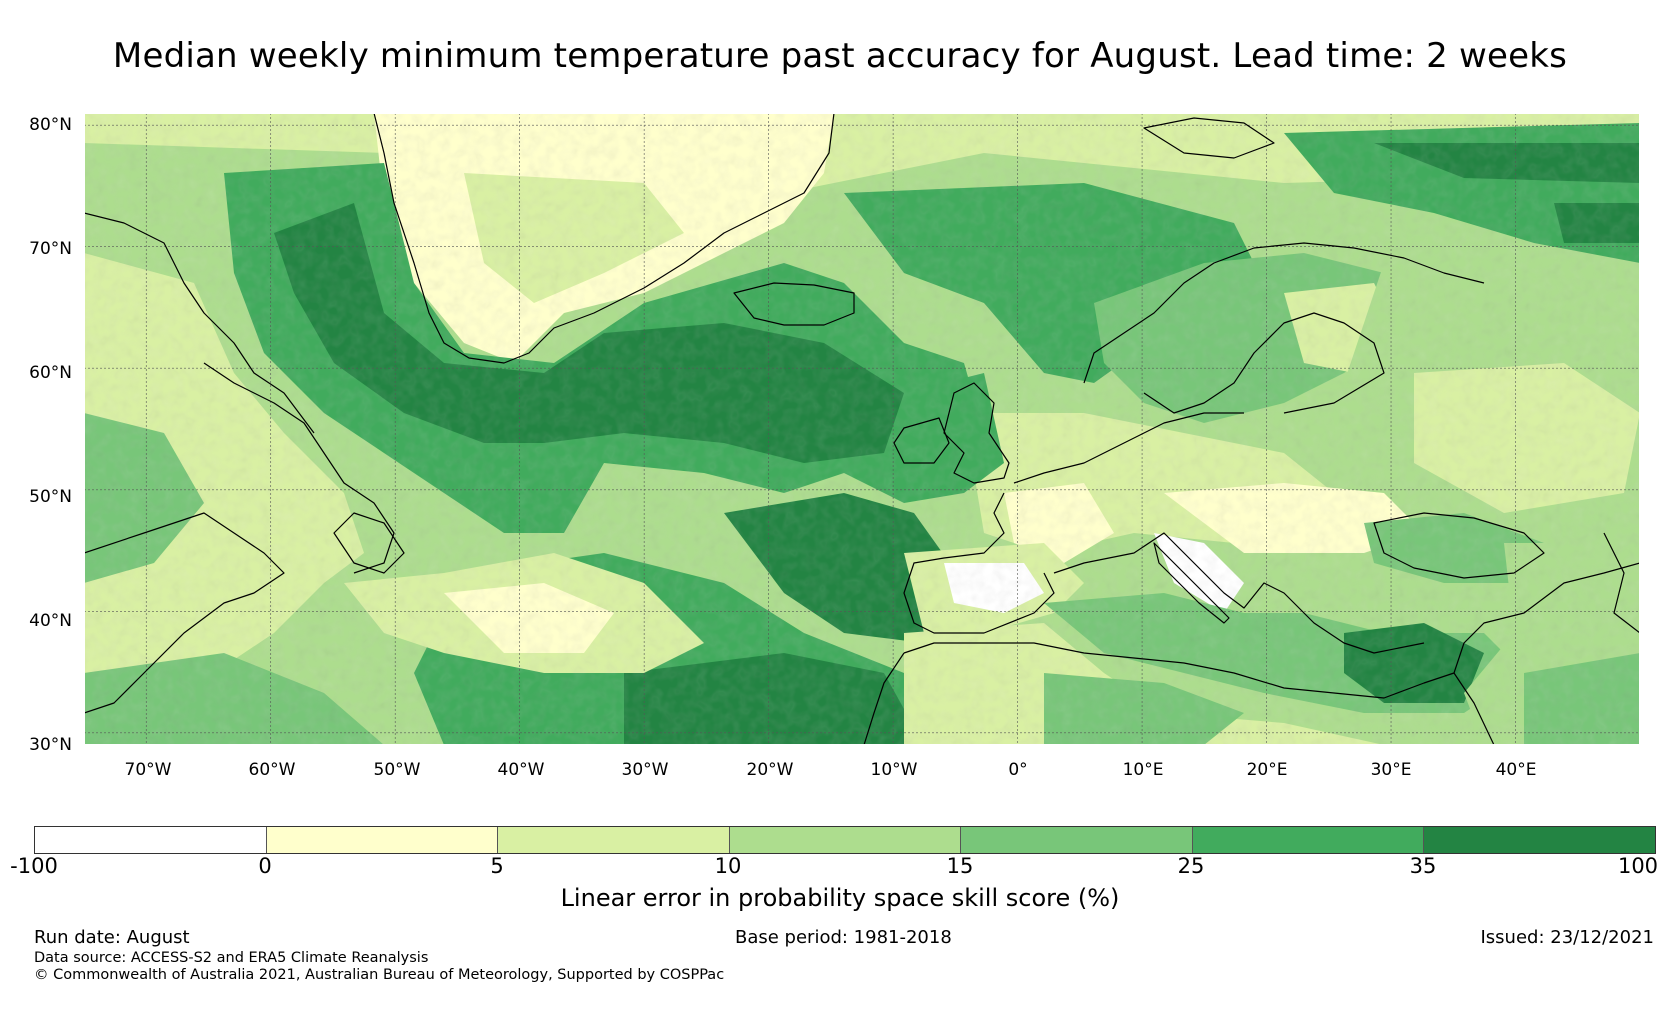  What do you see at coordinates (1264, 363) in the screenshot?
I see `coast-sweden` at bounding box center [1264, 363].